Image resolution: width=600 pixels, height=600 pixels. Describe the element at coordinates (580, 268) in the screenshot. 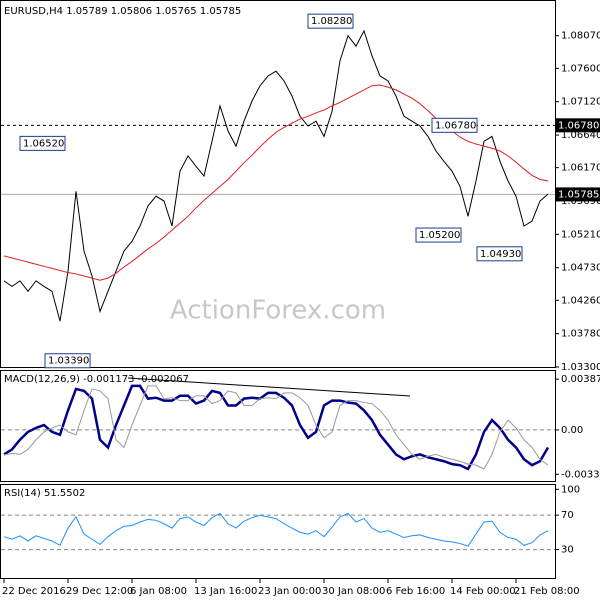

I see `y-tick-label: 1.04730` at that location.